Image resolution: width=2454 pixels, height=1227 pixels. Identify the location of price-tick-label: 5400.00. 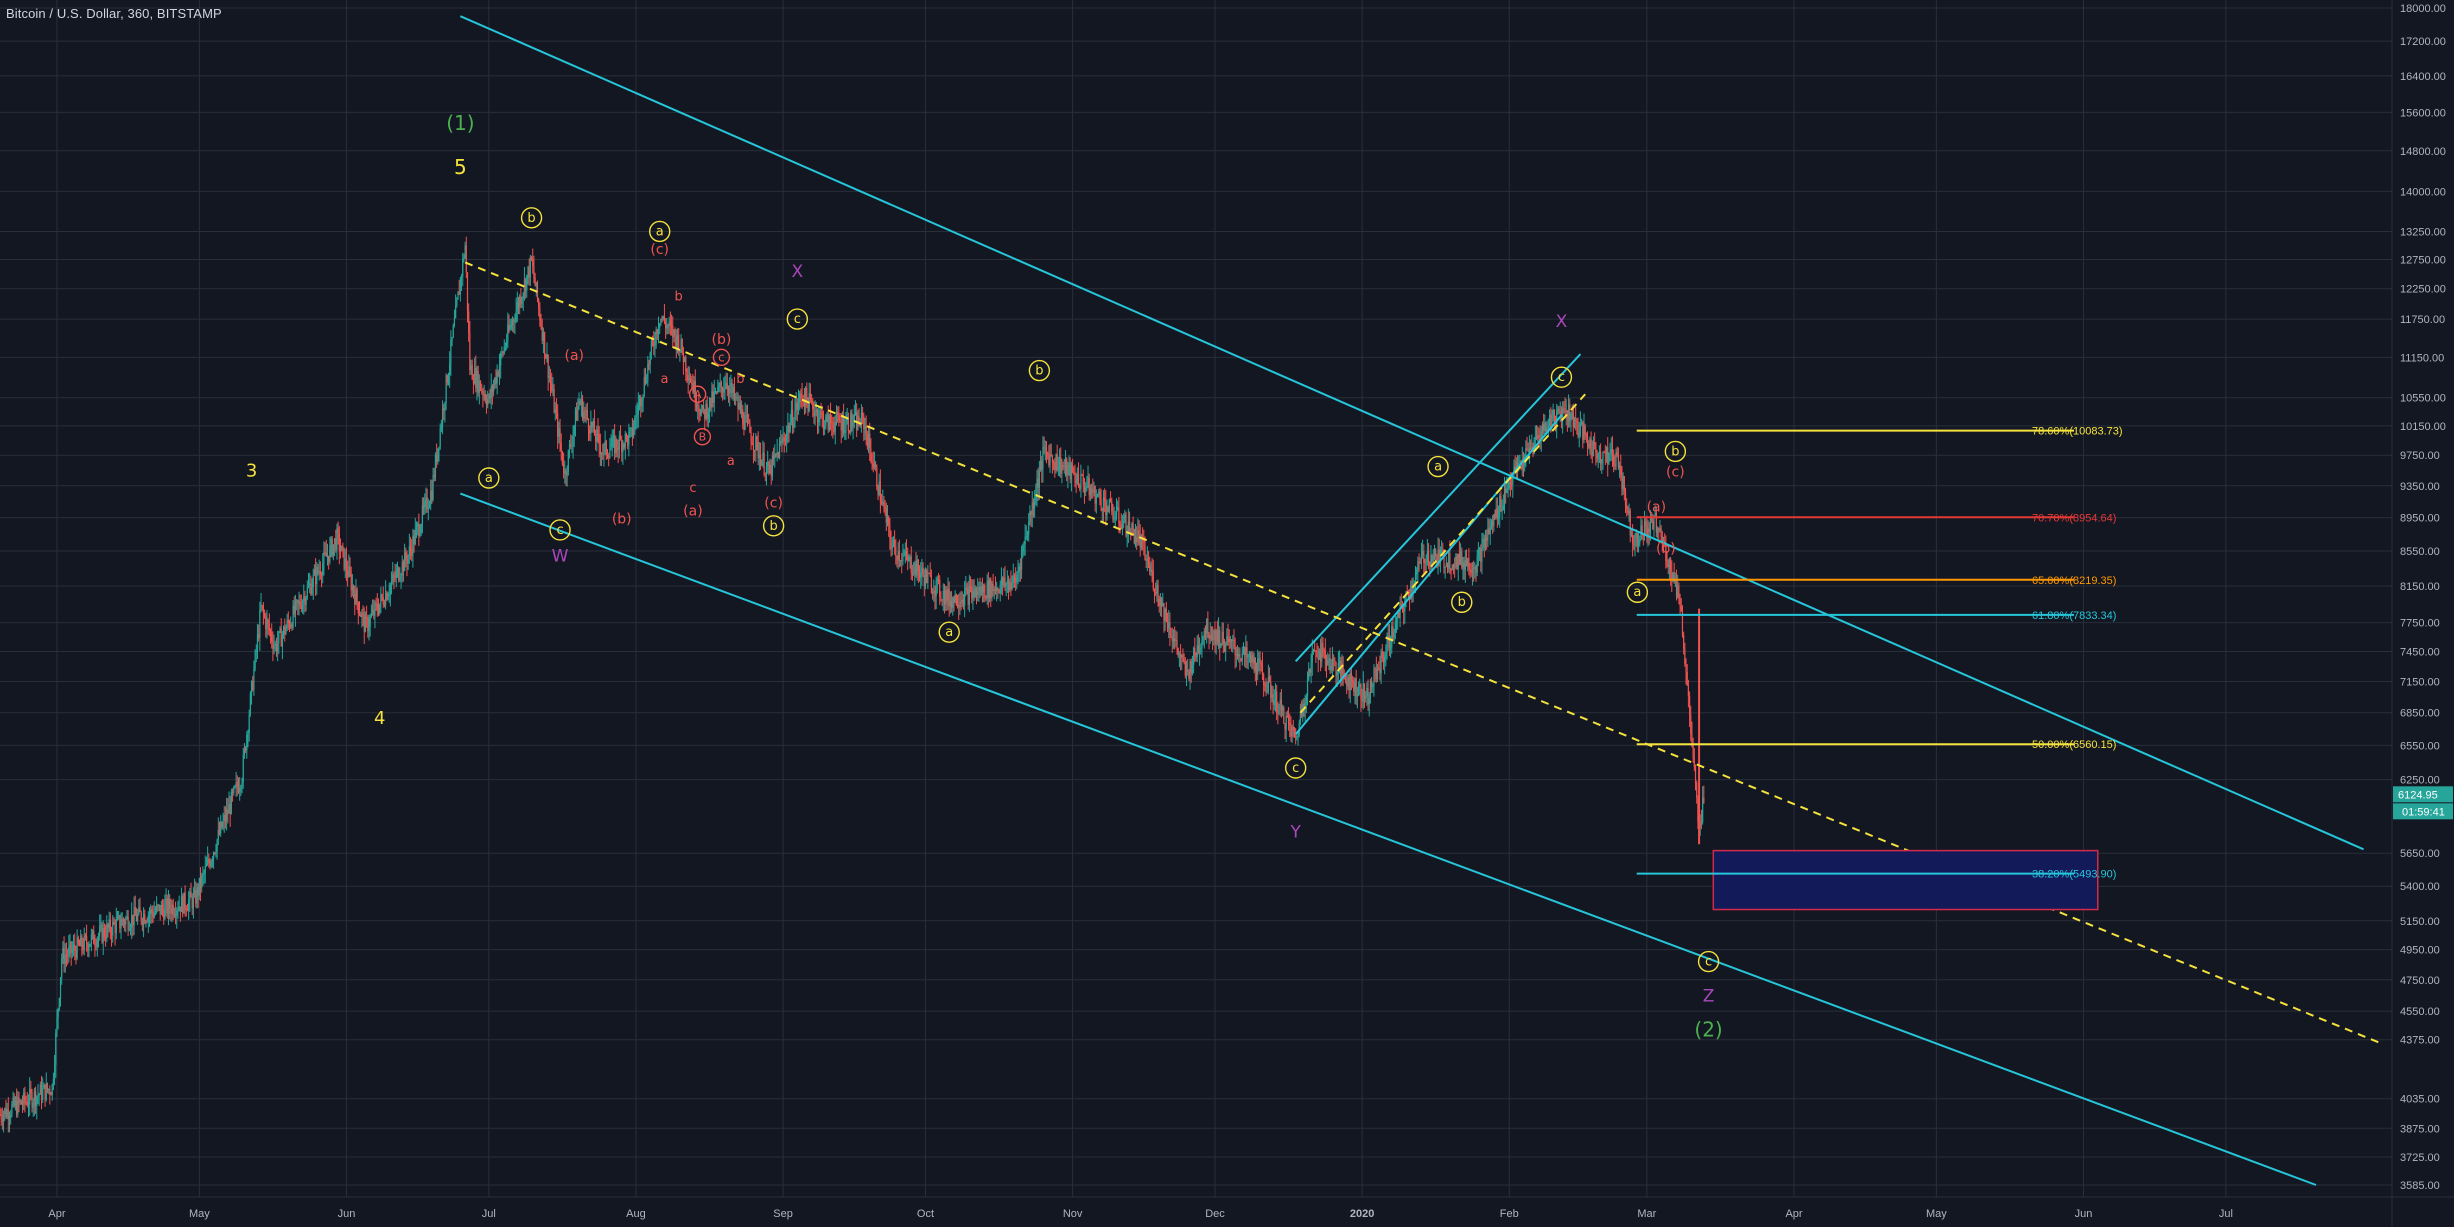
(2420, 887).